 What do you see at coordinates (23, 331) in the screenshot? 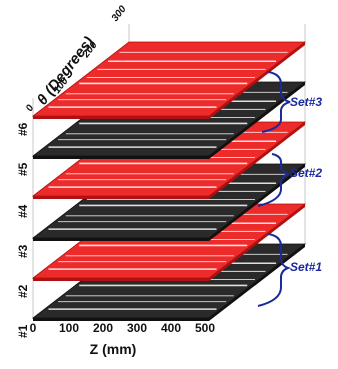
I see `layer-label-1: #1` at bounding box center [23, 331].